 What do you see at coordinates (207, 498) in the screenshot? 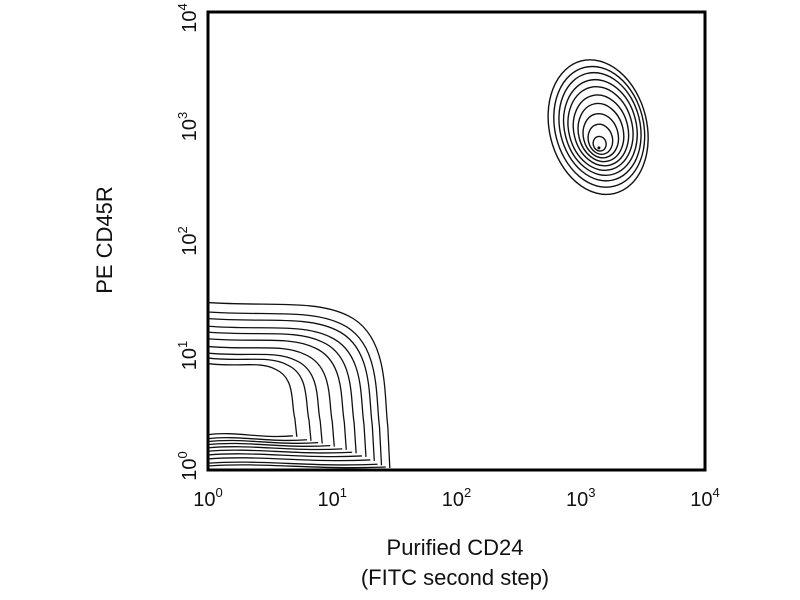
I see `x-tick-label: 10⁰` at bounding box center [207, 498].